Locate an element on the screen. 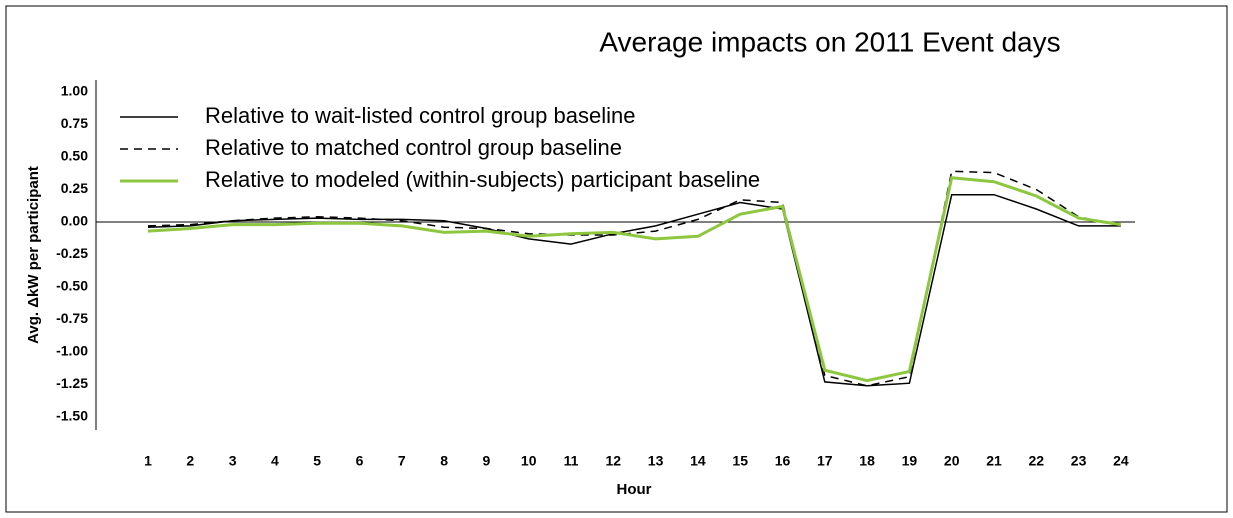  x-tick-label: 20 is located at coordinates (952, 461).